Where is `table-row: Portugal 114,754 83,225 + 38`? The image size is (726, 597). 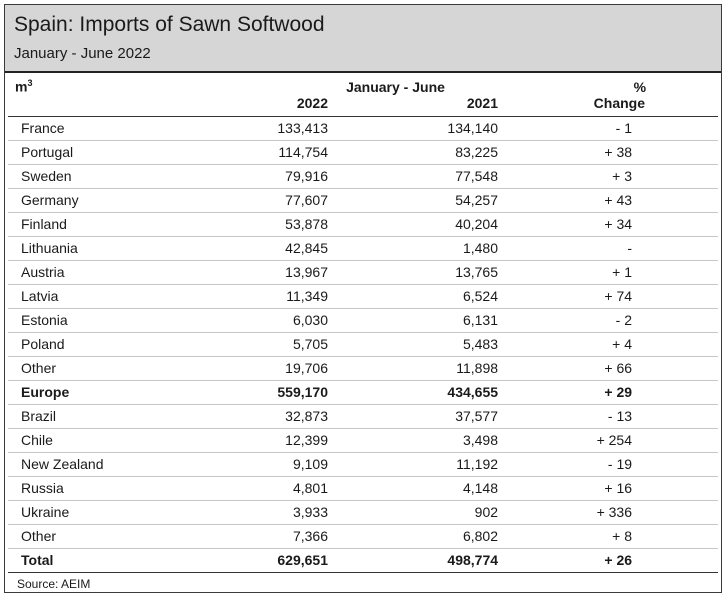 table-row: Portugal 114,754 83,225 + 38 is located at coordinates (363, 152).